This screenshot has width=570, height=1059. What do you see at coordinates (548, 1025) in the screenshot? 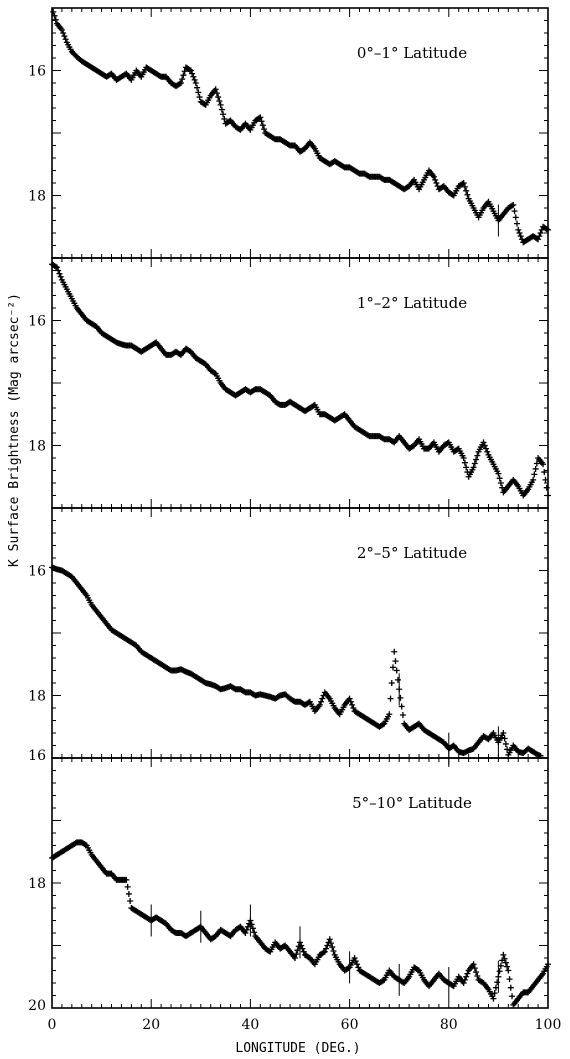
I see `x-tick-label: 100` at bounding box center [548, 1025].